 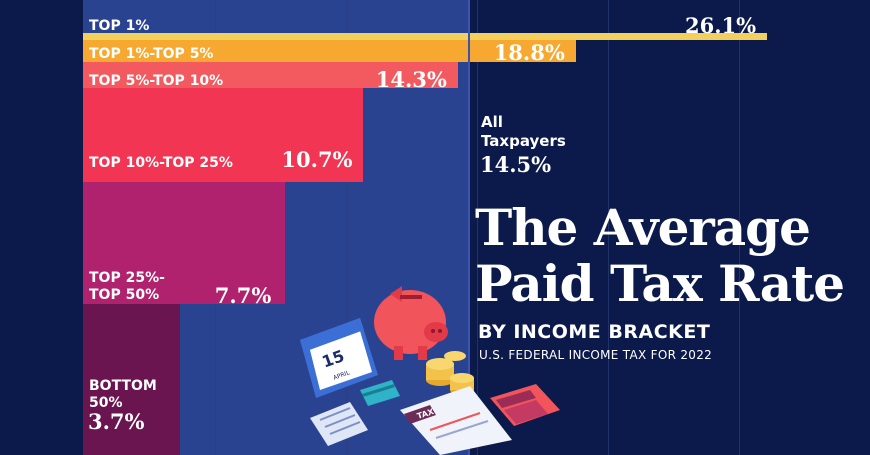 I want to click on tax-illustration: 15 APRIL, so click(x=430, y=370).